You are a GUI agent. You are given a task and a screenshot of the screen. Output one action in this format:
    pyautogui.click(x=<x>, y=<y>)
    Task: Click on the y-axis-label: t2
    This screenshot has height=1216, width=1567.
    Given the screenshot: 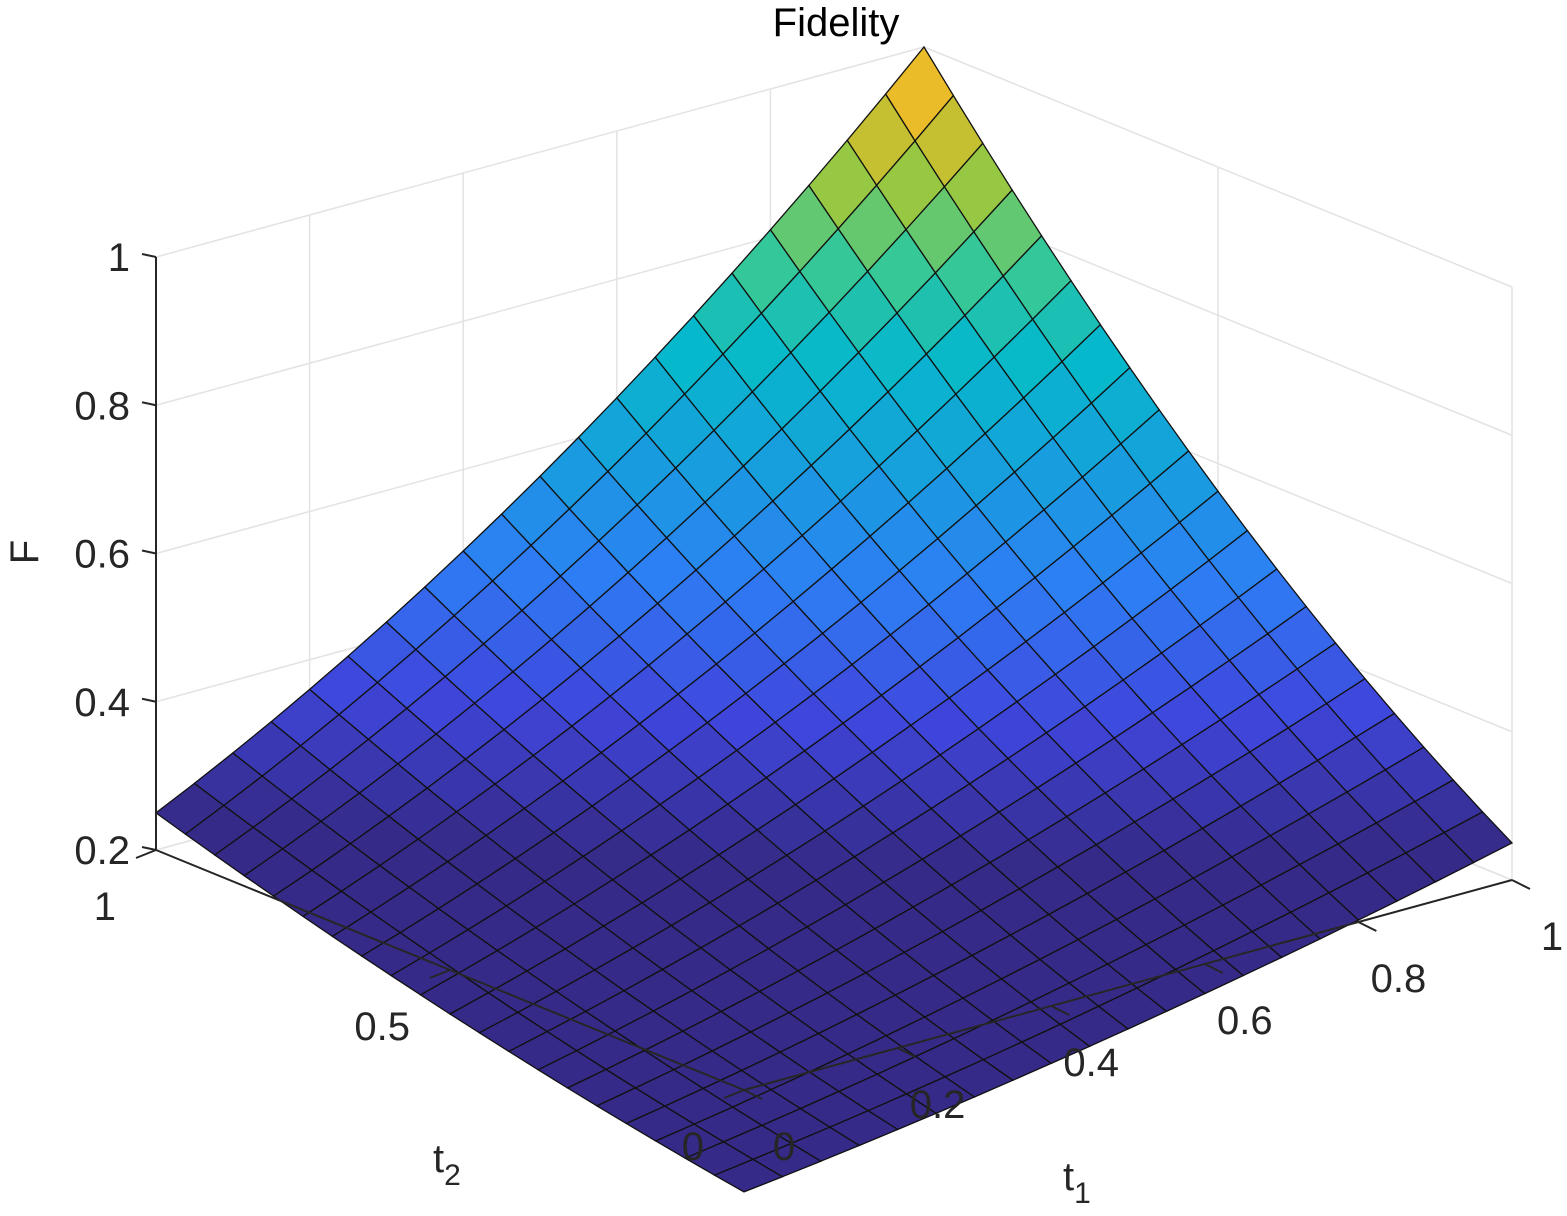 What is the action you would take?
    pyautogui.click(x=447, y=1164)
    